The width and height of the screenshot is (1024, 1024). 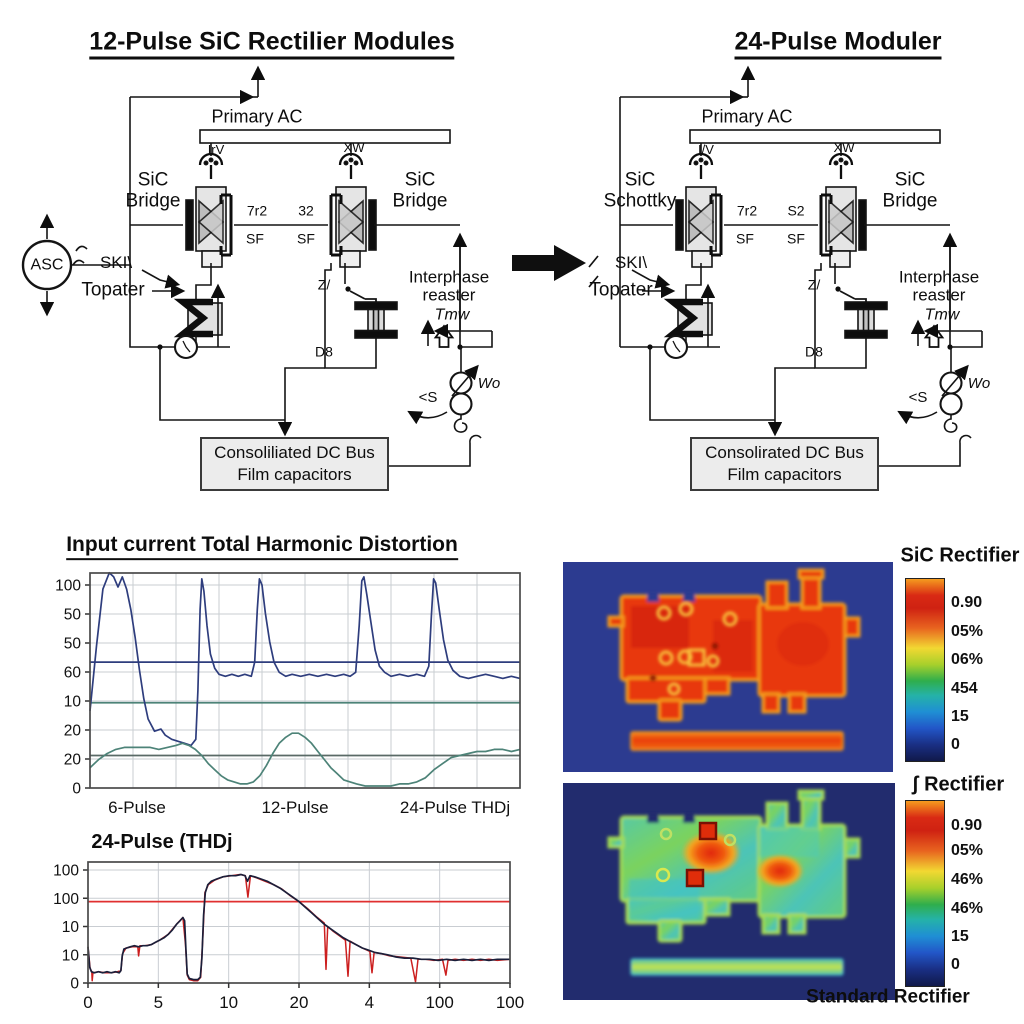 I want to click on colorbar-tick: 06%, so click(x=967, y=659).